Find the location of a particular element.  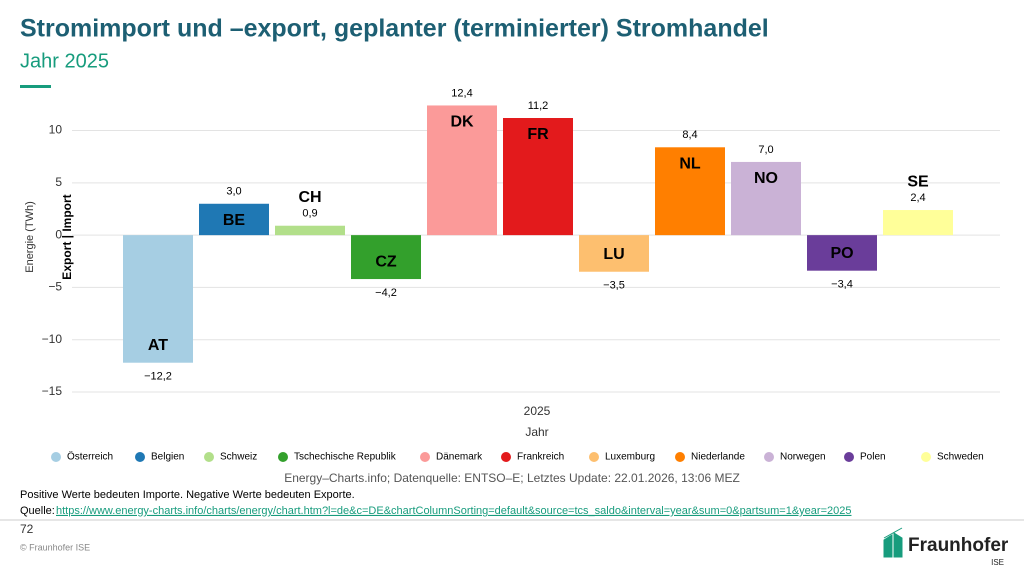

page-number: 72 is located at coordinates (27, 529).